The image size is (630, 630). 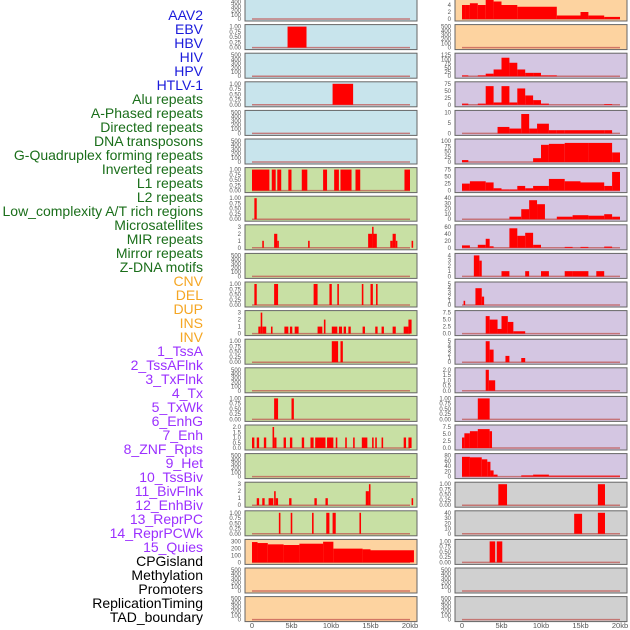 I want to click on right-ytick-label: 4, so click(x=450, y=289).